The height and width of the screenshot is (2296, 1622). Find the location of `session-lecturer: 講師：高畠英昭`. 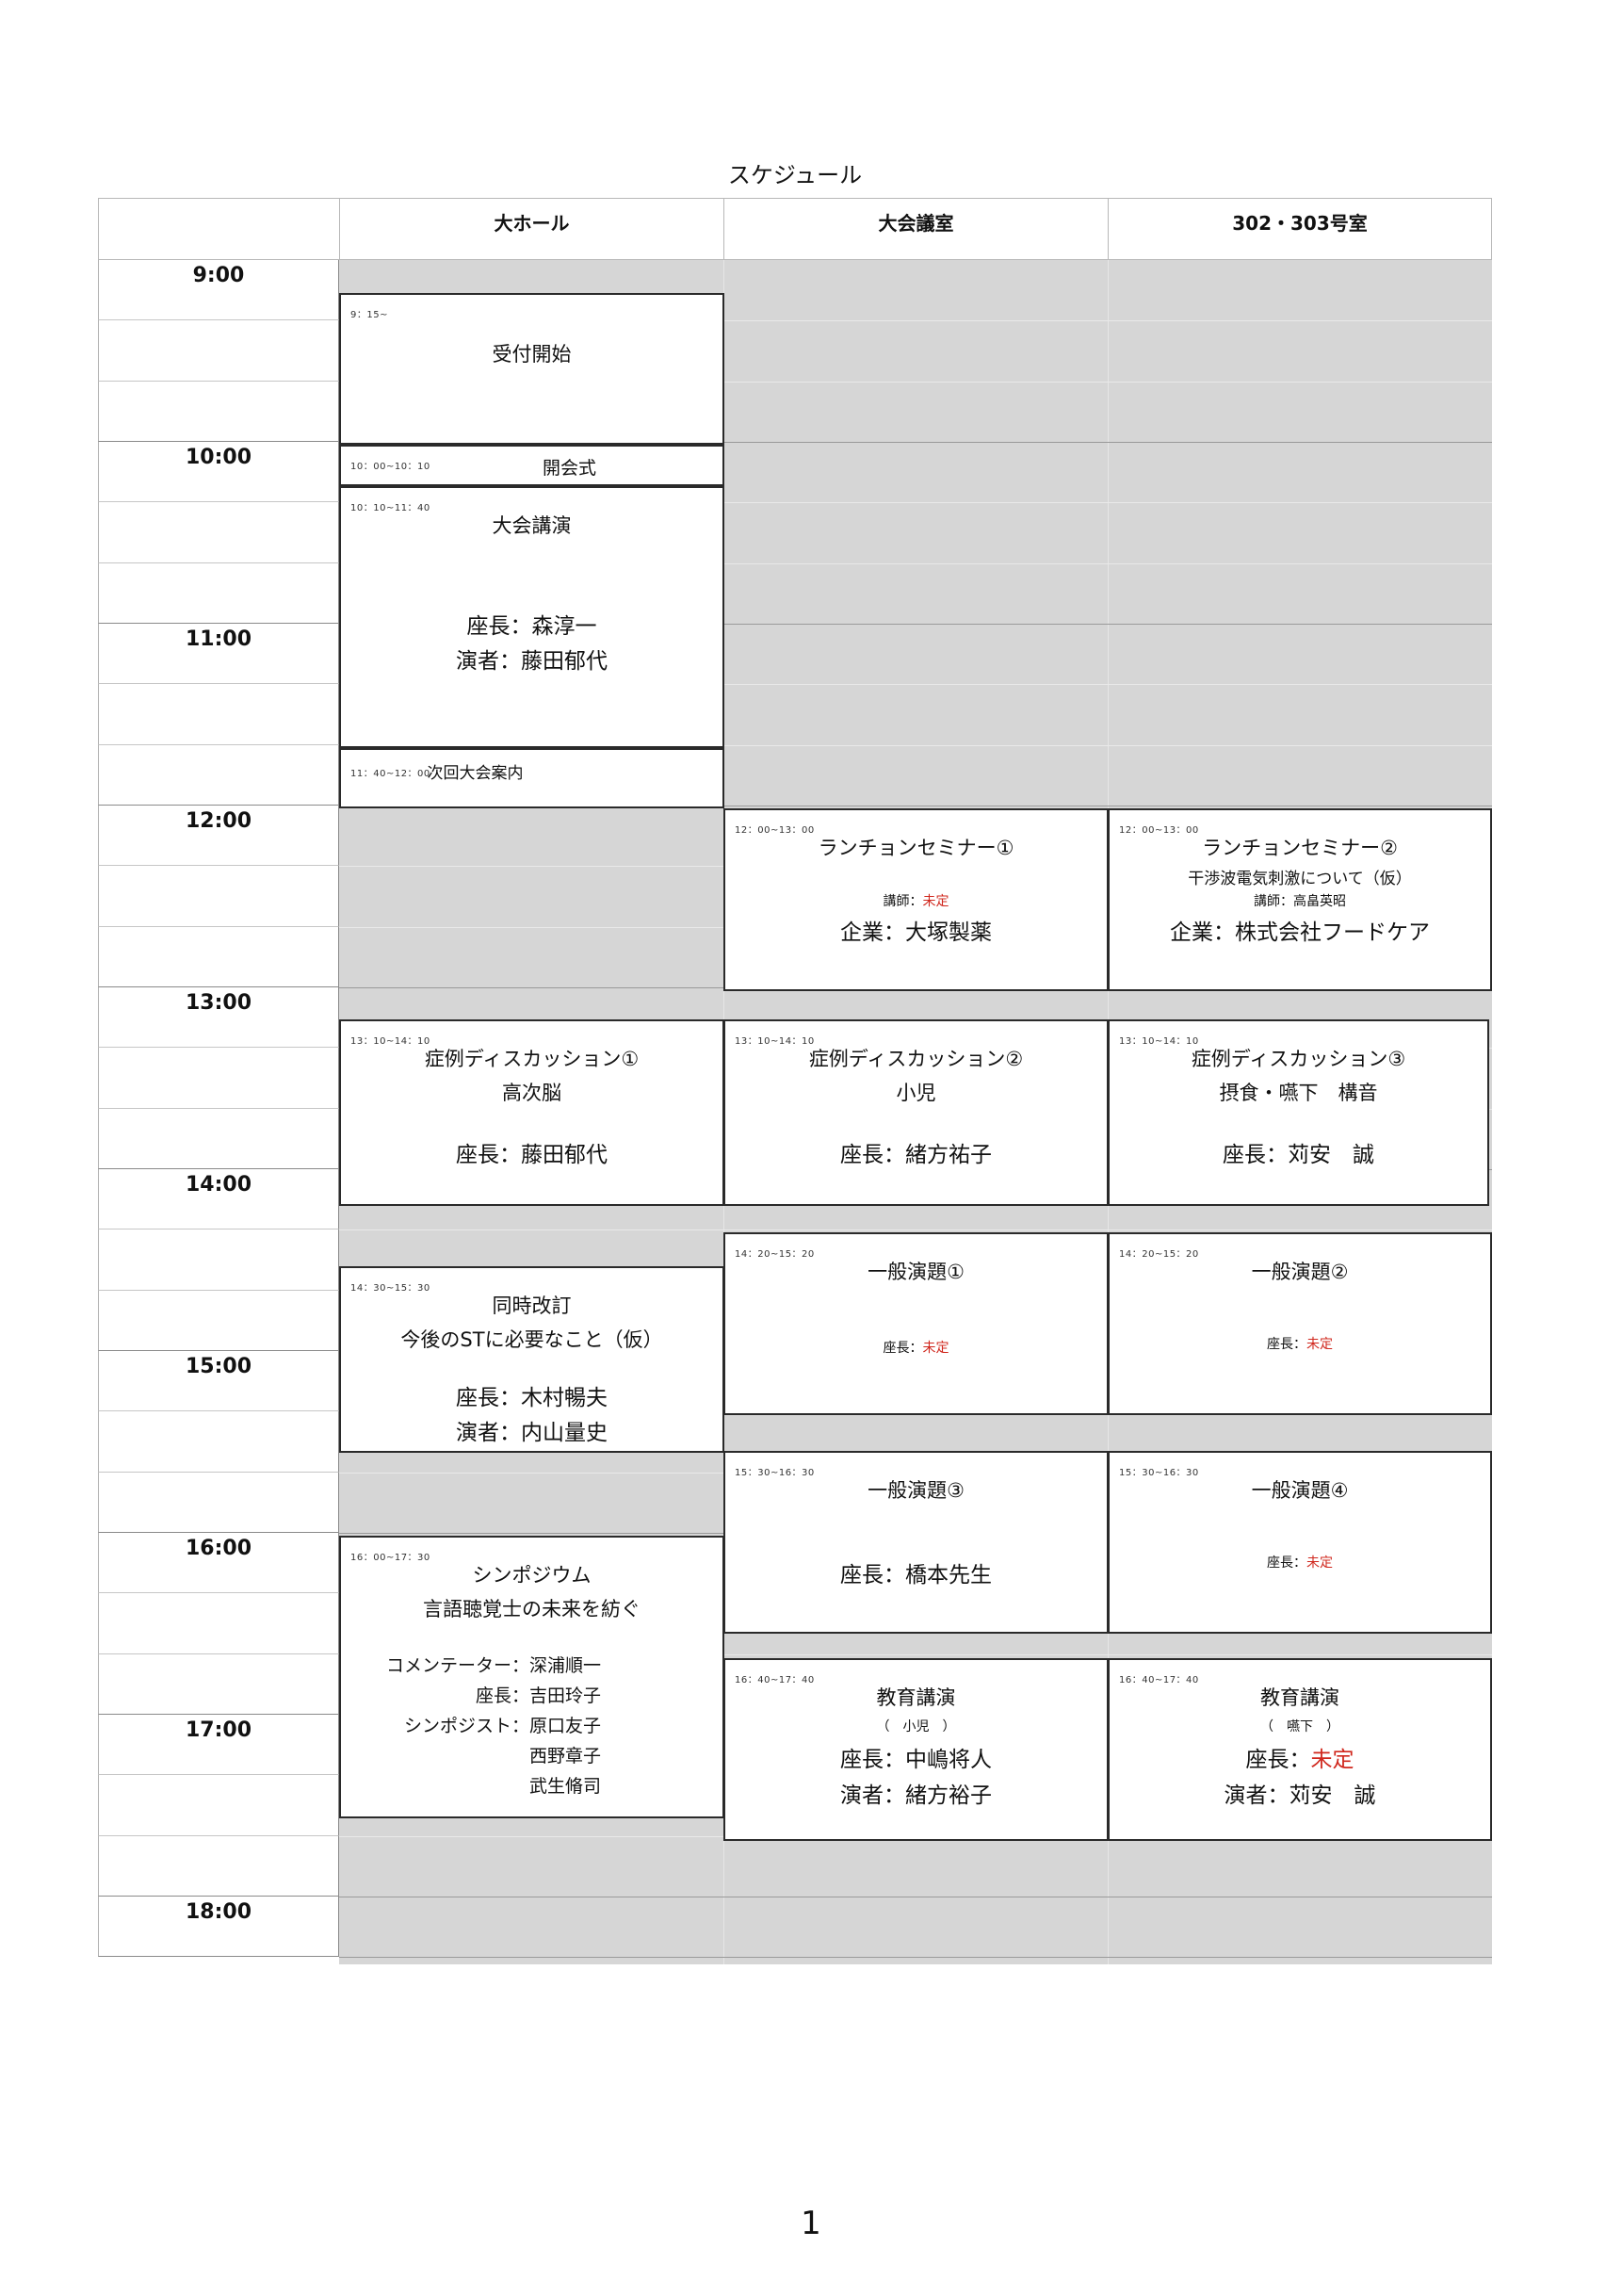

session-lecturer: 講師：高畠英昭 is located at coordinates (1300, 901).